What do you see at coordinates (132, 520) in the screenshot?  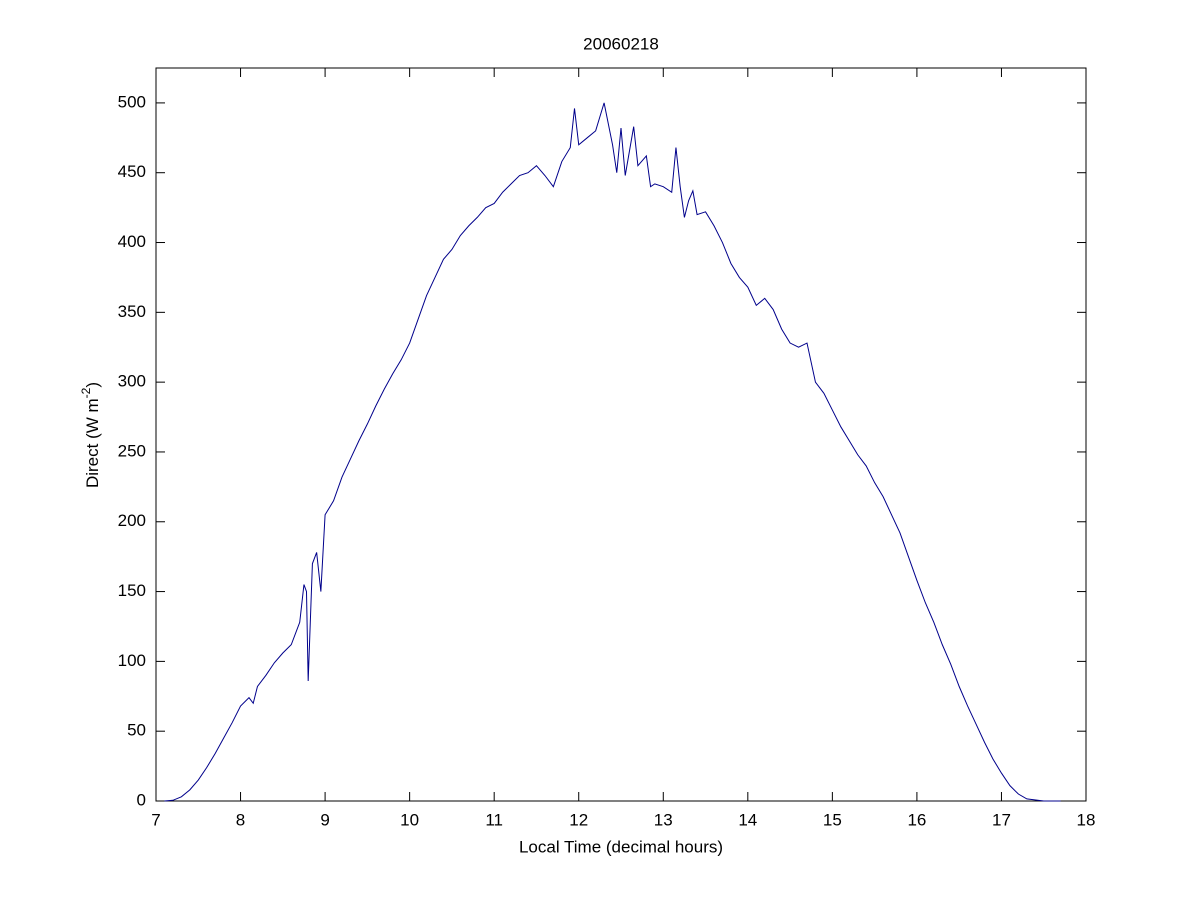 I see `y-tick-label: 200` at bounding box center [132, 520].